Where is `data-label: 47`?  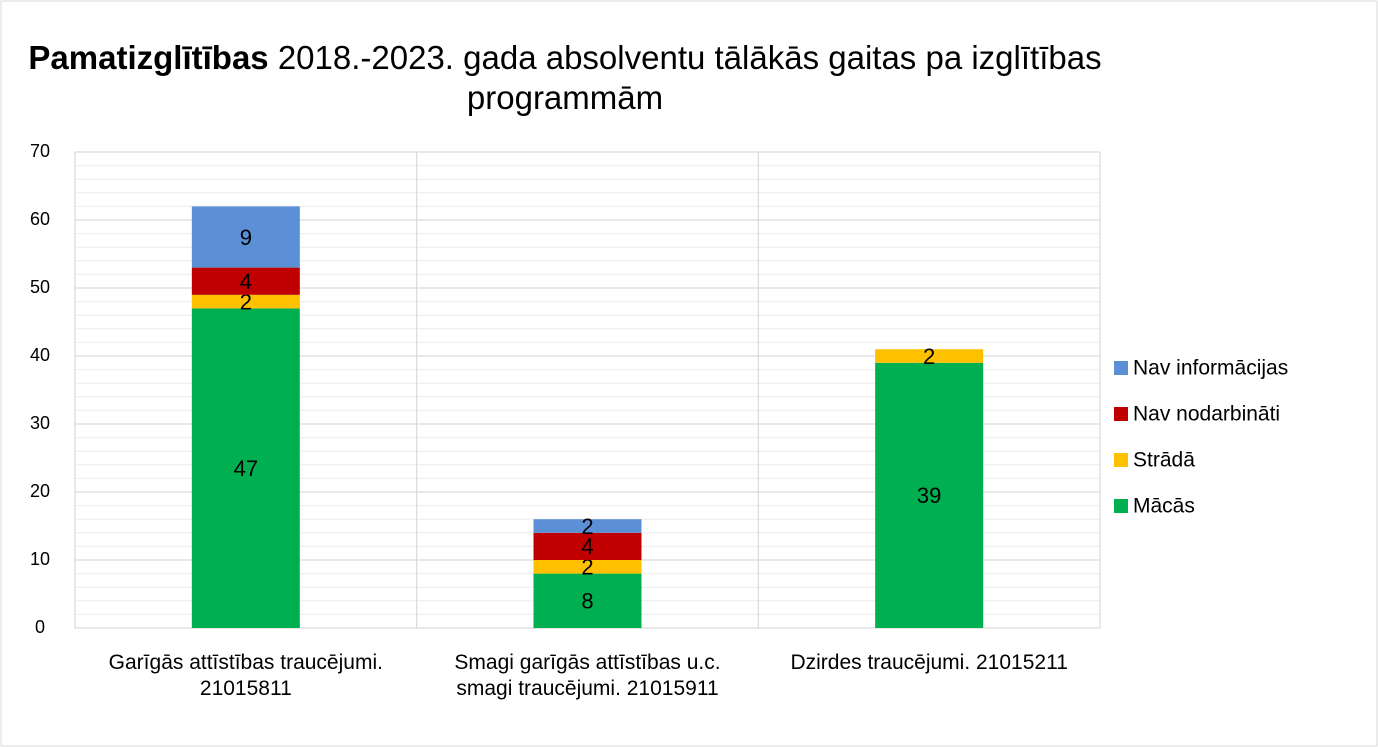 data-label: 47 is located at coordinates (246, 468).